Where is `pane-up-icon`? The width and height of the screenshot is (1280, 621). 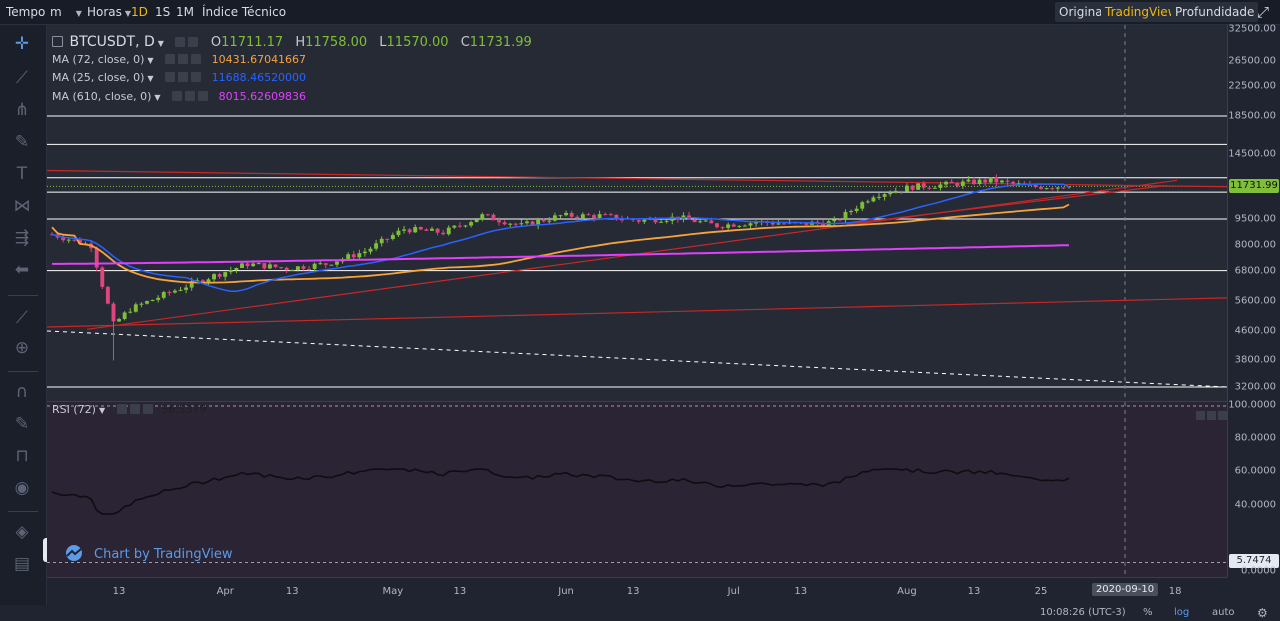 pane-up-icon is located at coordinates (1200, 415).